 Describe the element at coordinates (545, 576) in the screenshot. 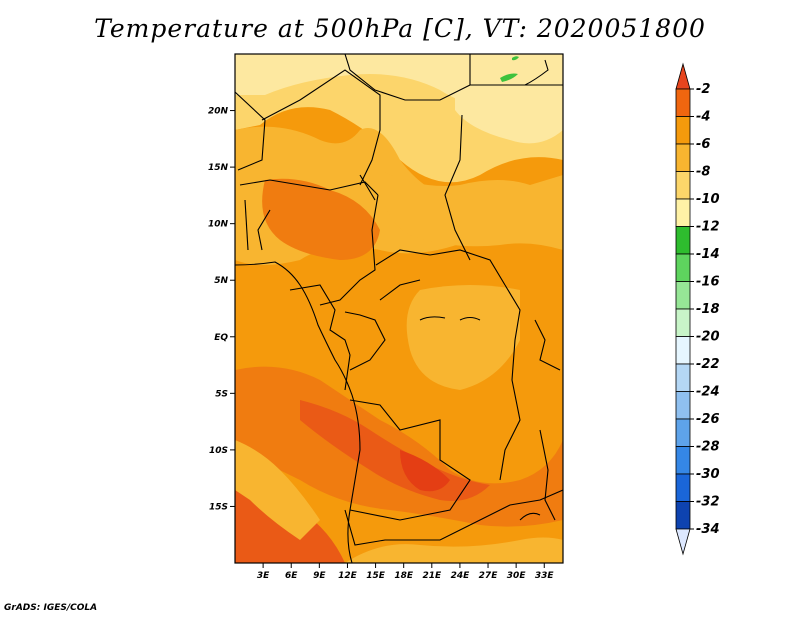

I see `lon-tick-label: 33E` at that location.